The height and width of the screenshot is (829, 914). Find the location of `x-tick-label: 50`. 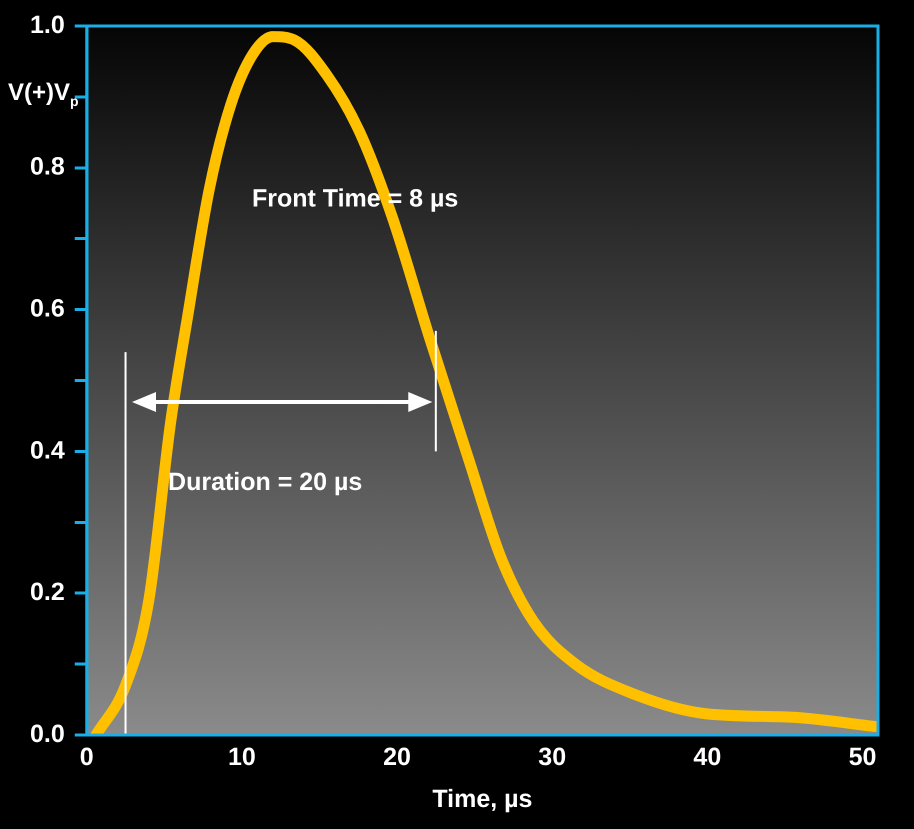

x-tick-label: 50 is located at coordinates (862, 756).